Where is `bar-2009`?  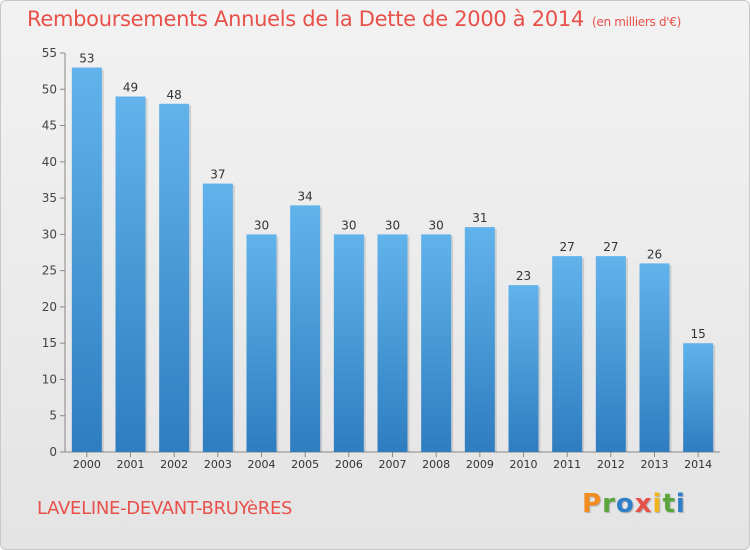
bar-2009 is located at coordinates (479, 339).